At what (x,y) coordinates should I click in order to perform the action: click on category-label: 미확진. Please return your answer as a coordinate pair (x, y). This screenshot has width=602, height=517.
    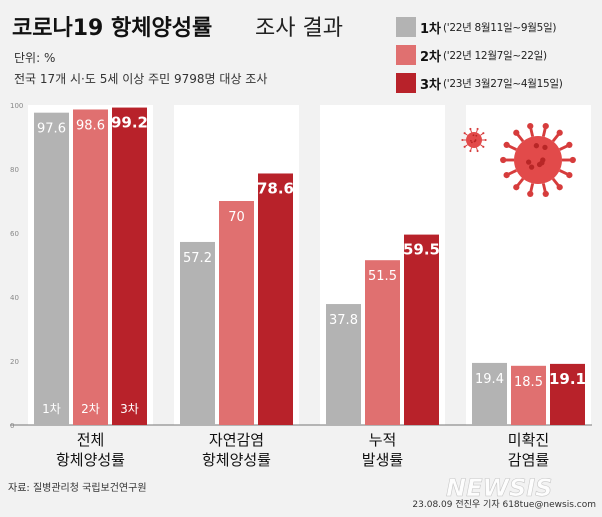
    Looking at the image, I should click on (528, 440).